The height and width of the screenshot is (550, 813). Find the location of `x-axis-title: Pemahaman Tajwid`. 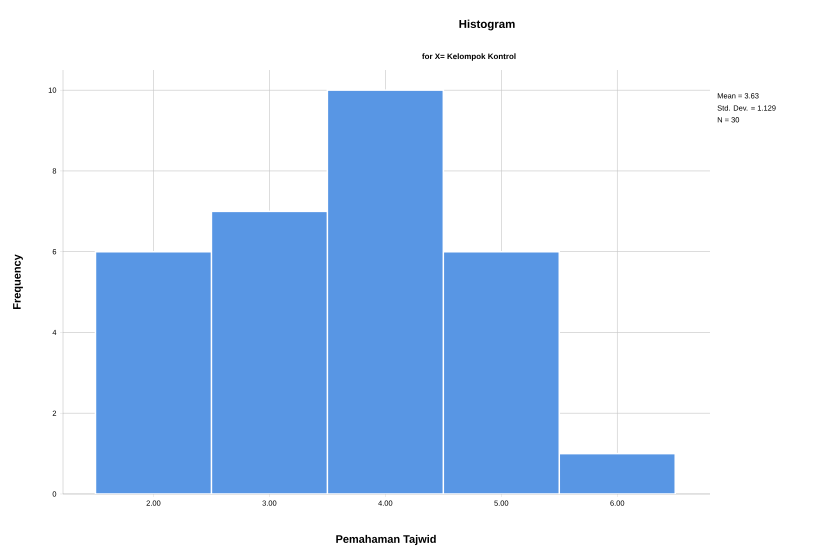

x-axis-title: Pemahaman Tajwid is located at coordinates (386, 540).